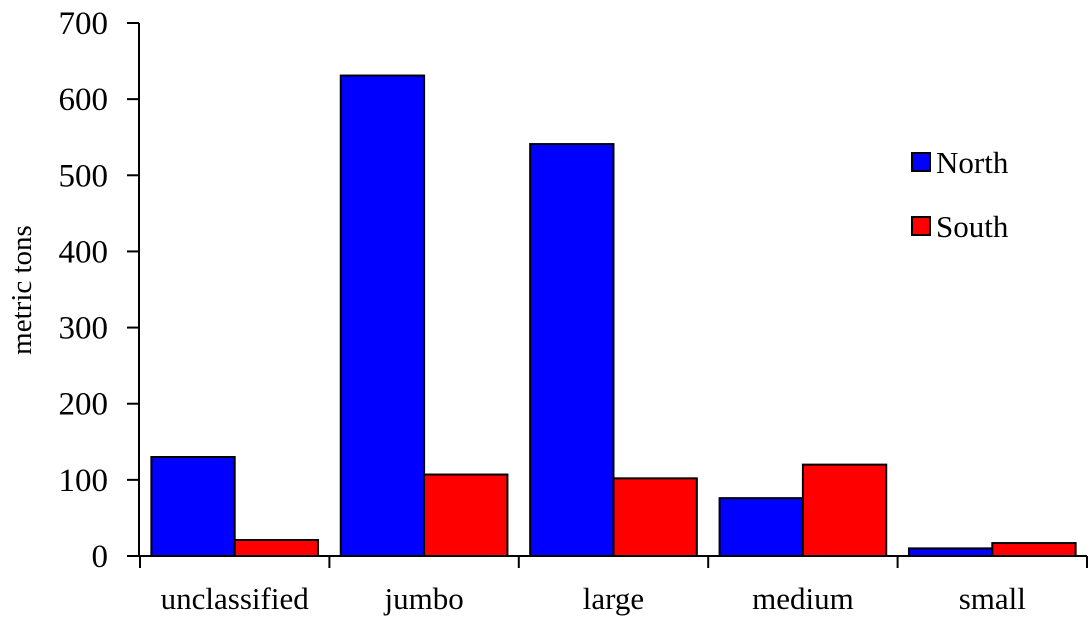  Describe the element at coordinates (84, 405) in the screenshot. I see `y-tick-label: 200` at that location.